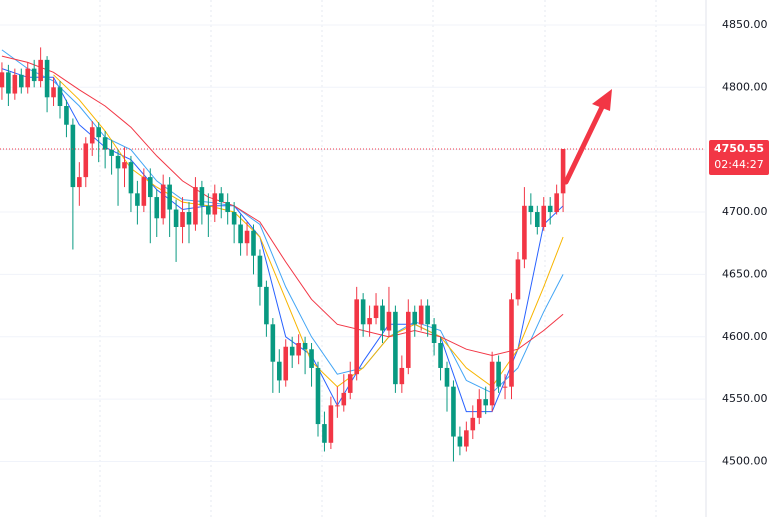 Image resolution: width=776 pixels, height=517 pixels. I want to click on y-tick-label: 4600.00, so click(745, 336).